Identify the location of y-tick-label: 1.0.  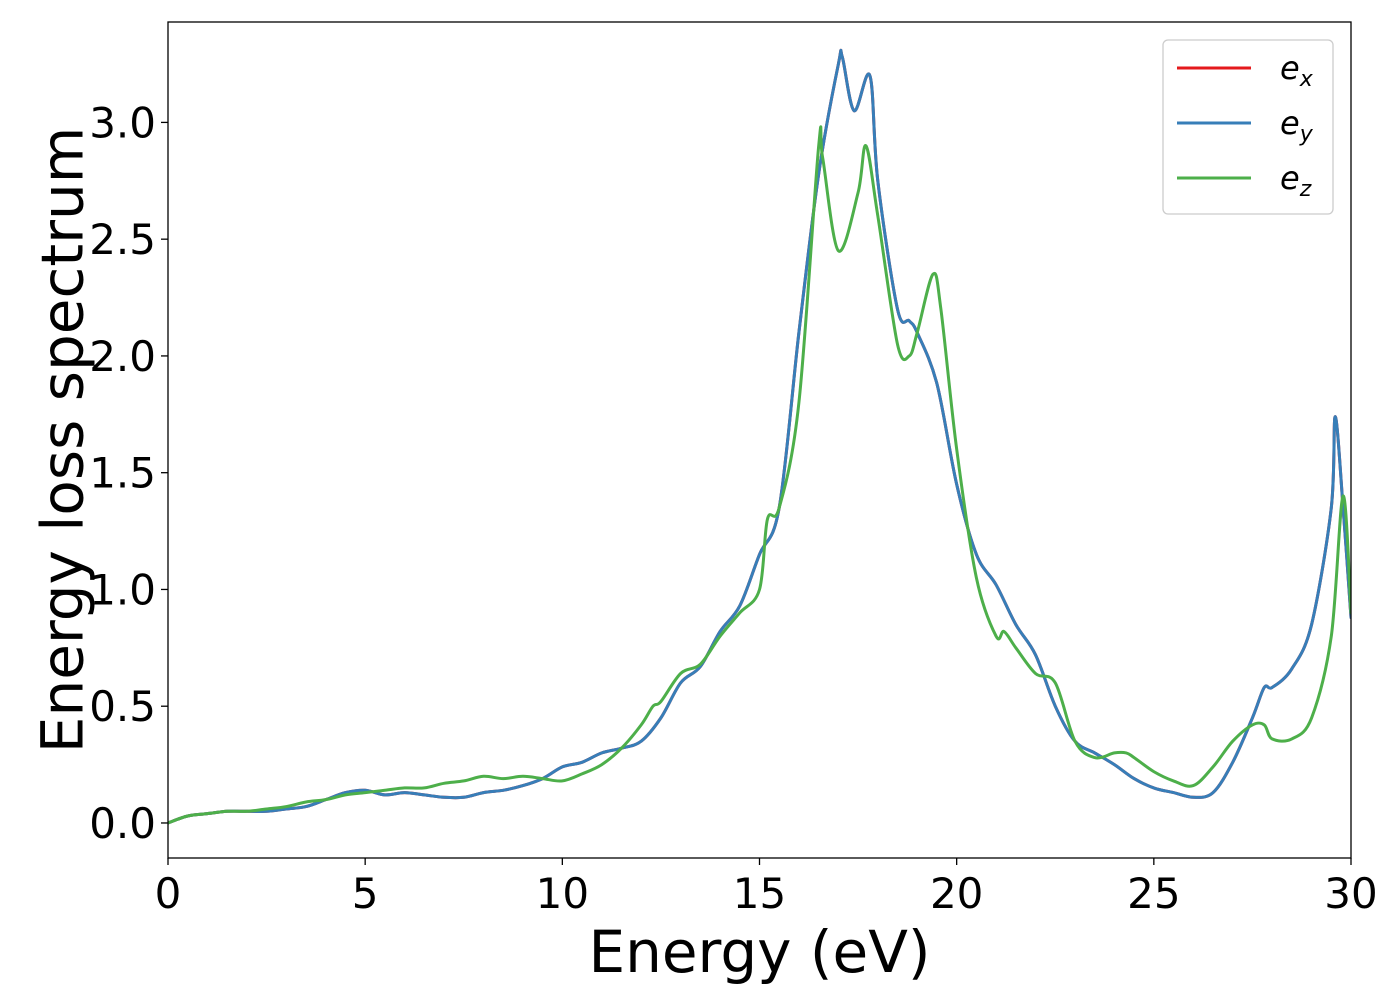
(122, 589).